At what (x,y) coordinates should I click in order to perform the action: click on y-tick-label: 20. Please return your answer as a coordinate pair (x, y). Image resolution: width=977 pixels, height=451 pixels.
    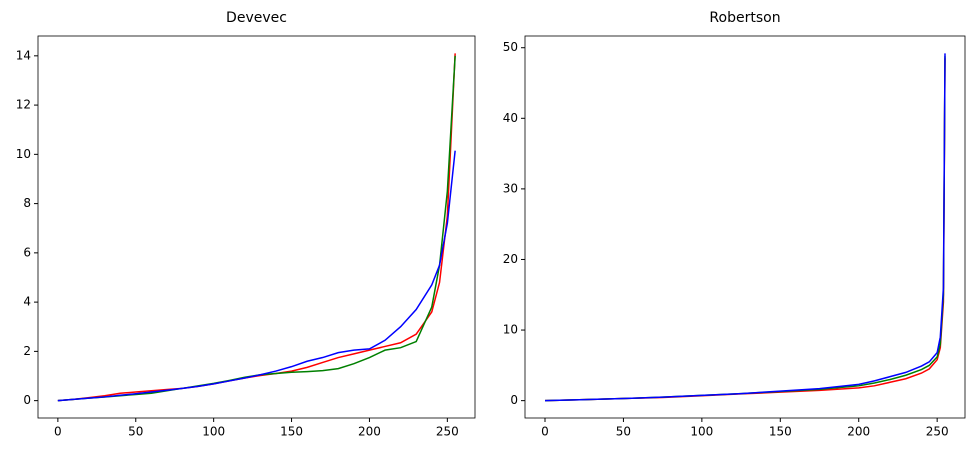
    Looking at the image, I should click on (510, 259).